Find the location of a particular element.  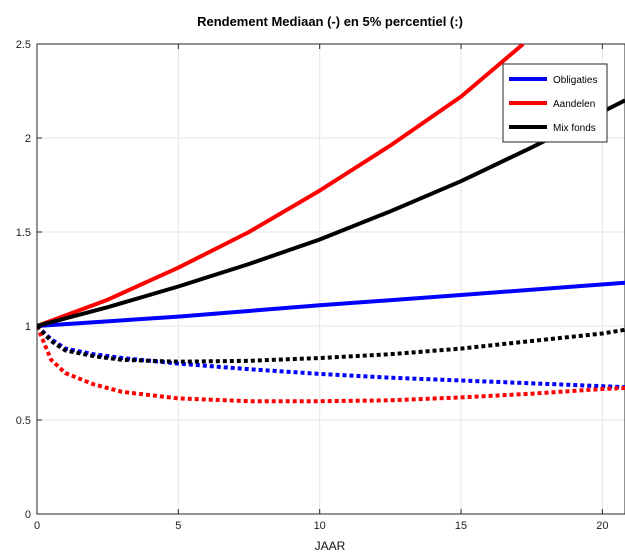

legend: Obligaties Aandelen Mix fonds is located at coordinates (555, 103).